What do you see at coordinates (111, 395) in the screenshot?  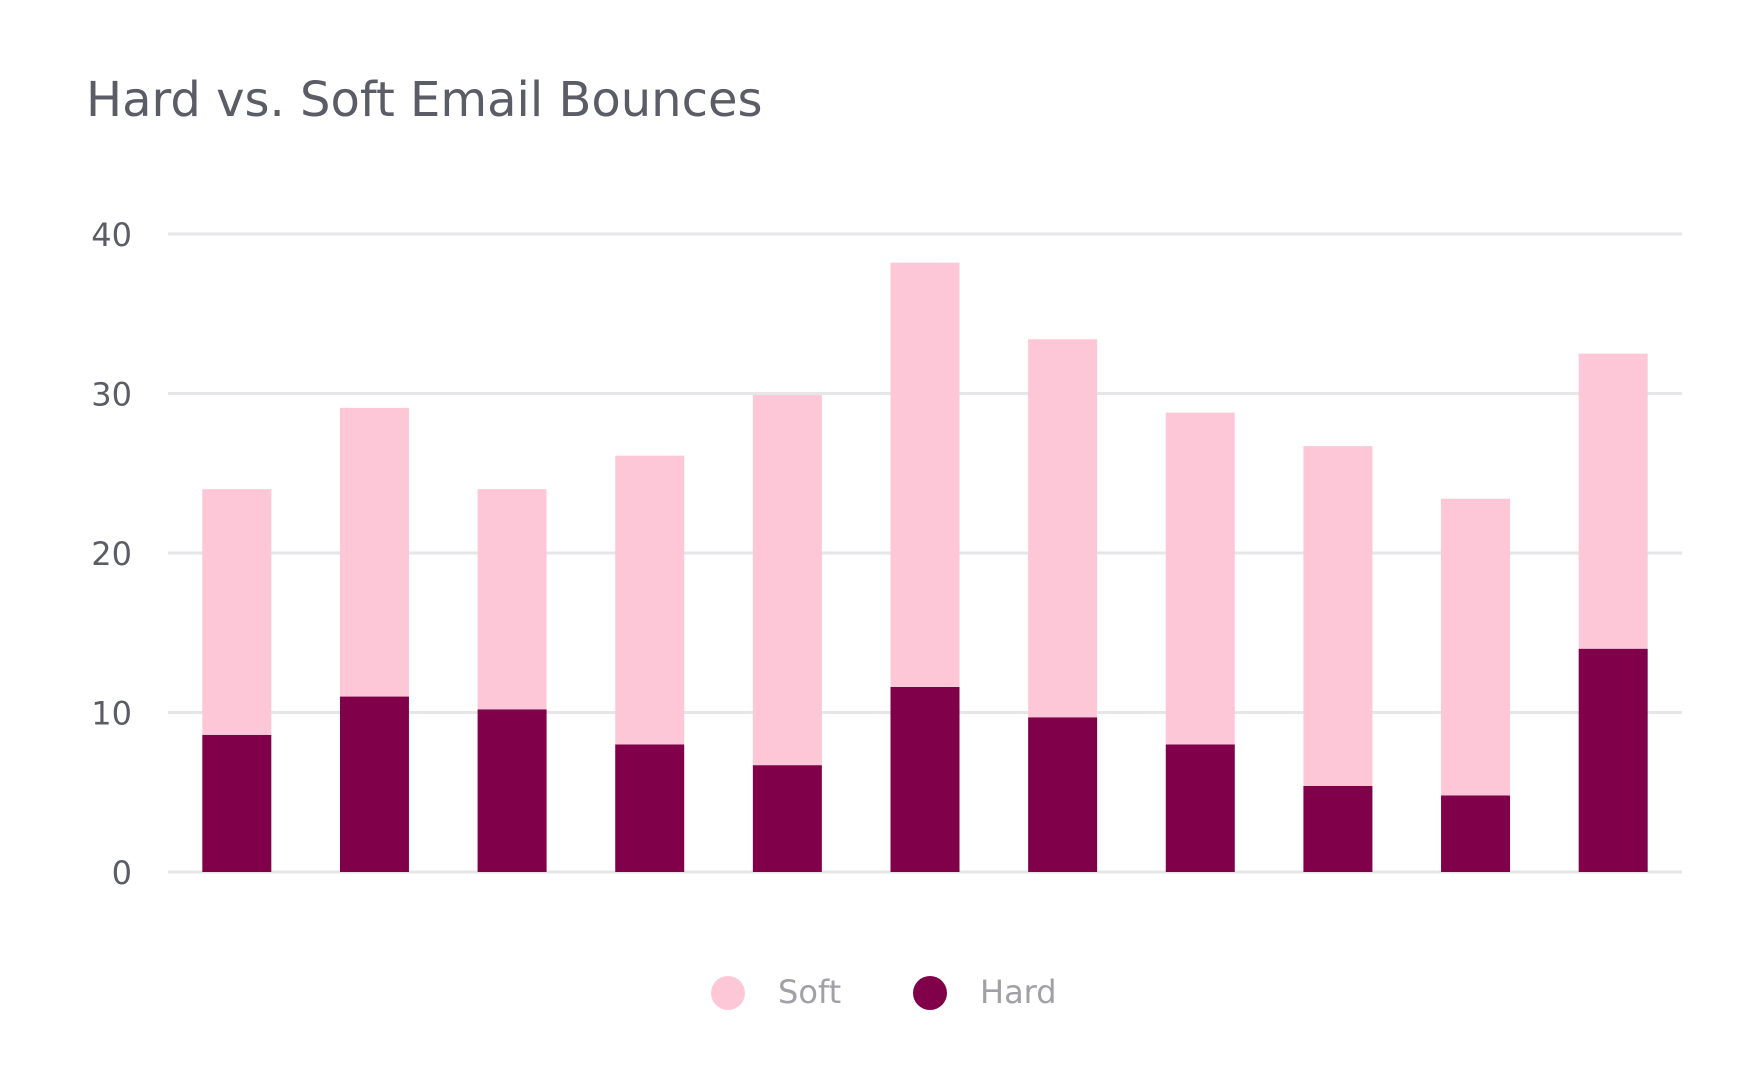 I see `y-tick-label: 30` at bounding box center [111, 395].